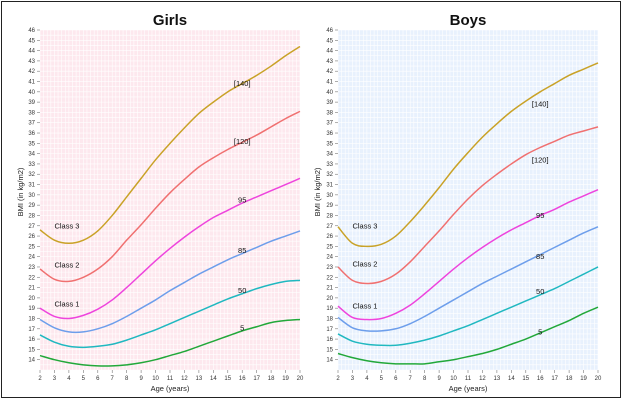 This screenshot has width=624, height=401. I want to click on boys-y-tick-label: 17, so click(329, 330).